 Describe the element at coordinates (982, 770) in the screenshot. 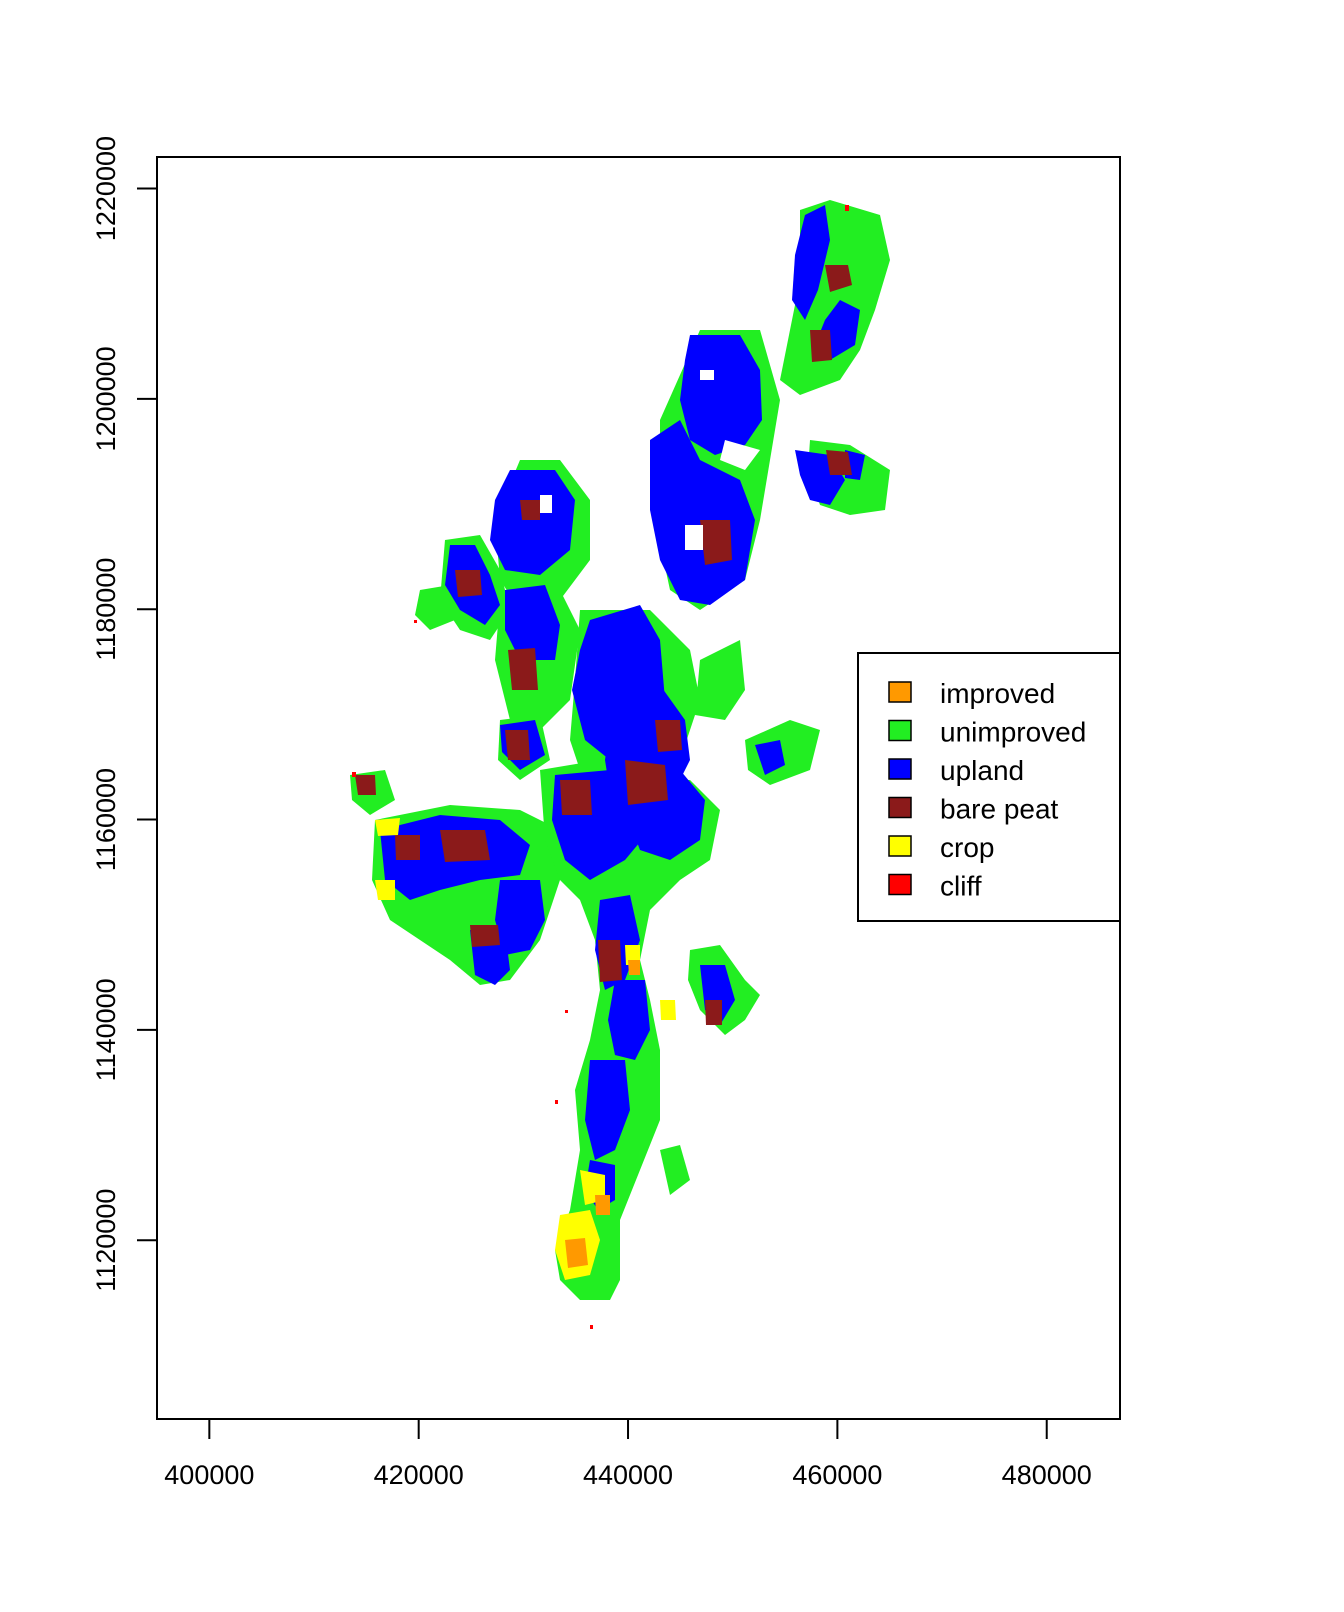

I see `legend-label: upland` at that location.